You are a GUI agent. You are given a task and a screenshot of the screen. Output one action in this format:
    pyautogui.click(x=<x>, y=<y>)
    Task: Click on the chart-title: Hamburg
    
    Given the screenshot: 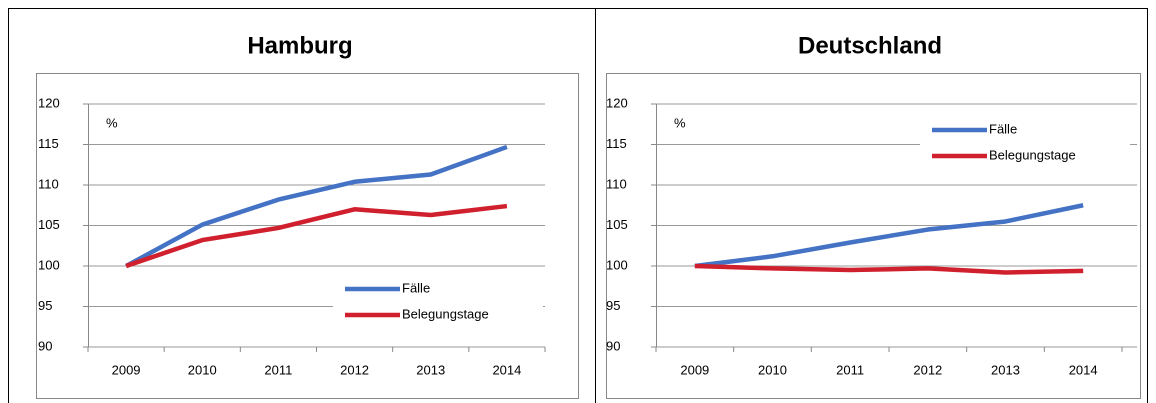 What is the action you would take?
    pyautogui.click(x=299, y=45)
    